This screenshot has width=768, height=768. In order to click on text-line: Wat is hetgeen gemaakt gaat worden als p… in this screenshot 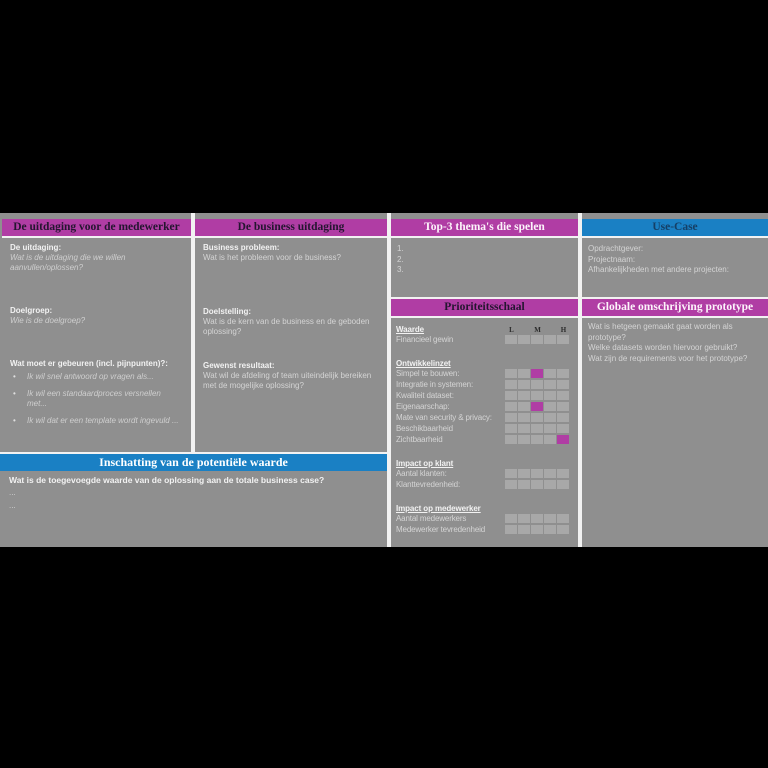, I will do `click(660, 332)`.